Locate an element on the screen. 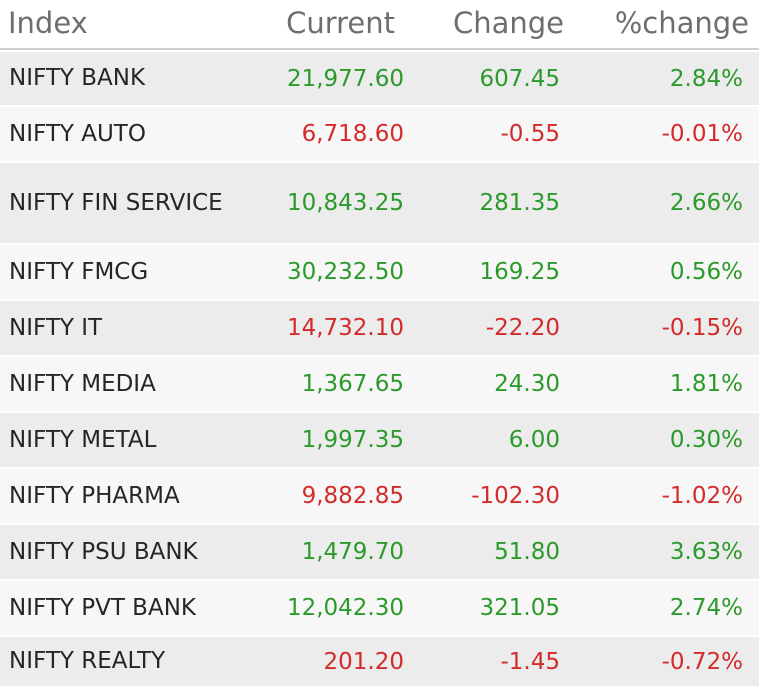 This screenshot has width=759, height=686. row-index-name: NIFTY MEDIA is located at coordinates (82, 383).